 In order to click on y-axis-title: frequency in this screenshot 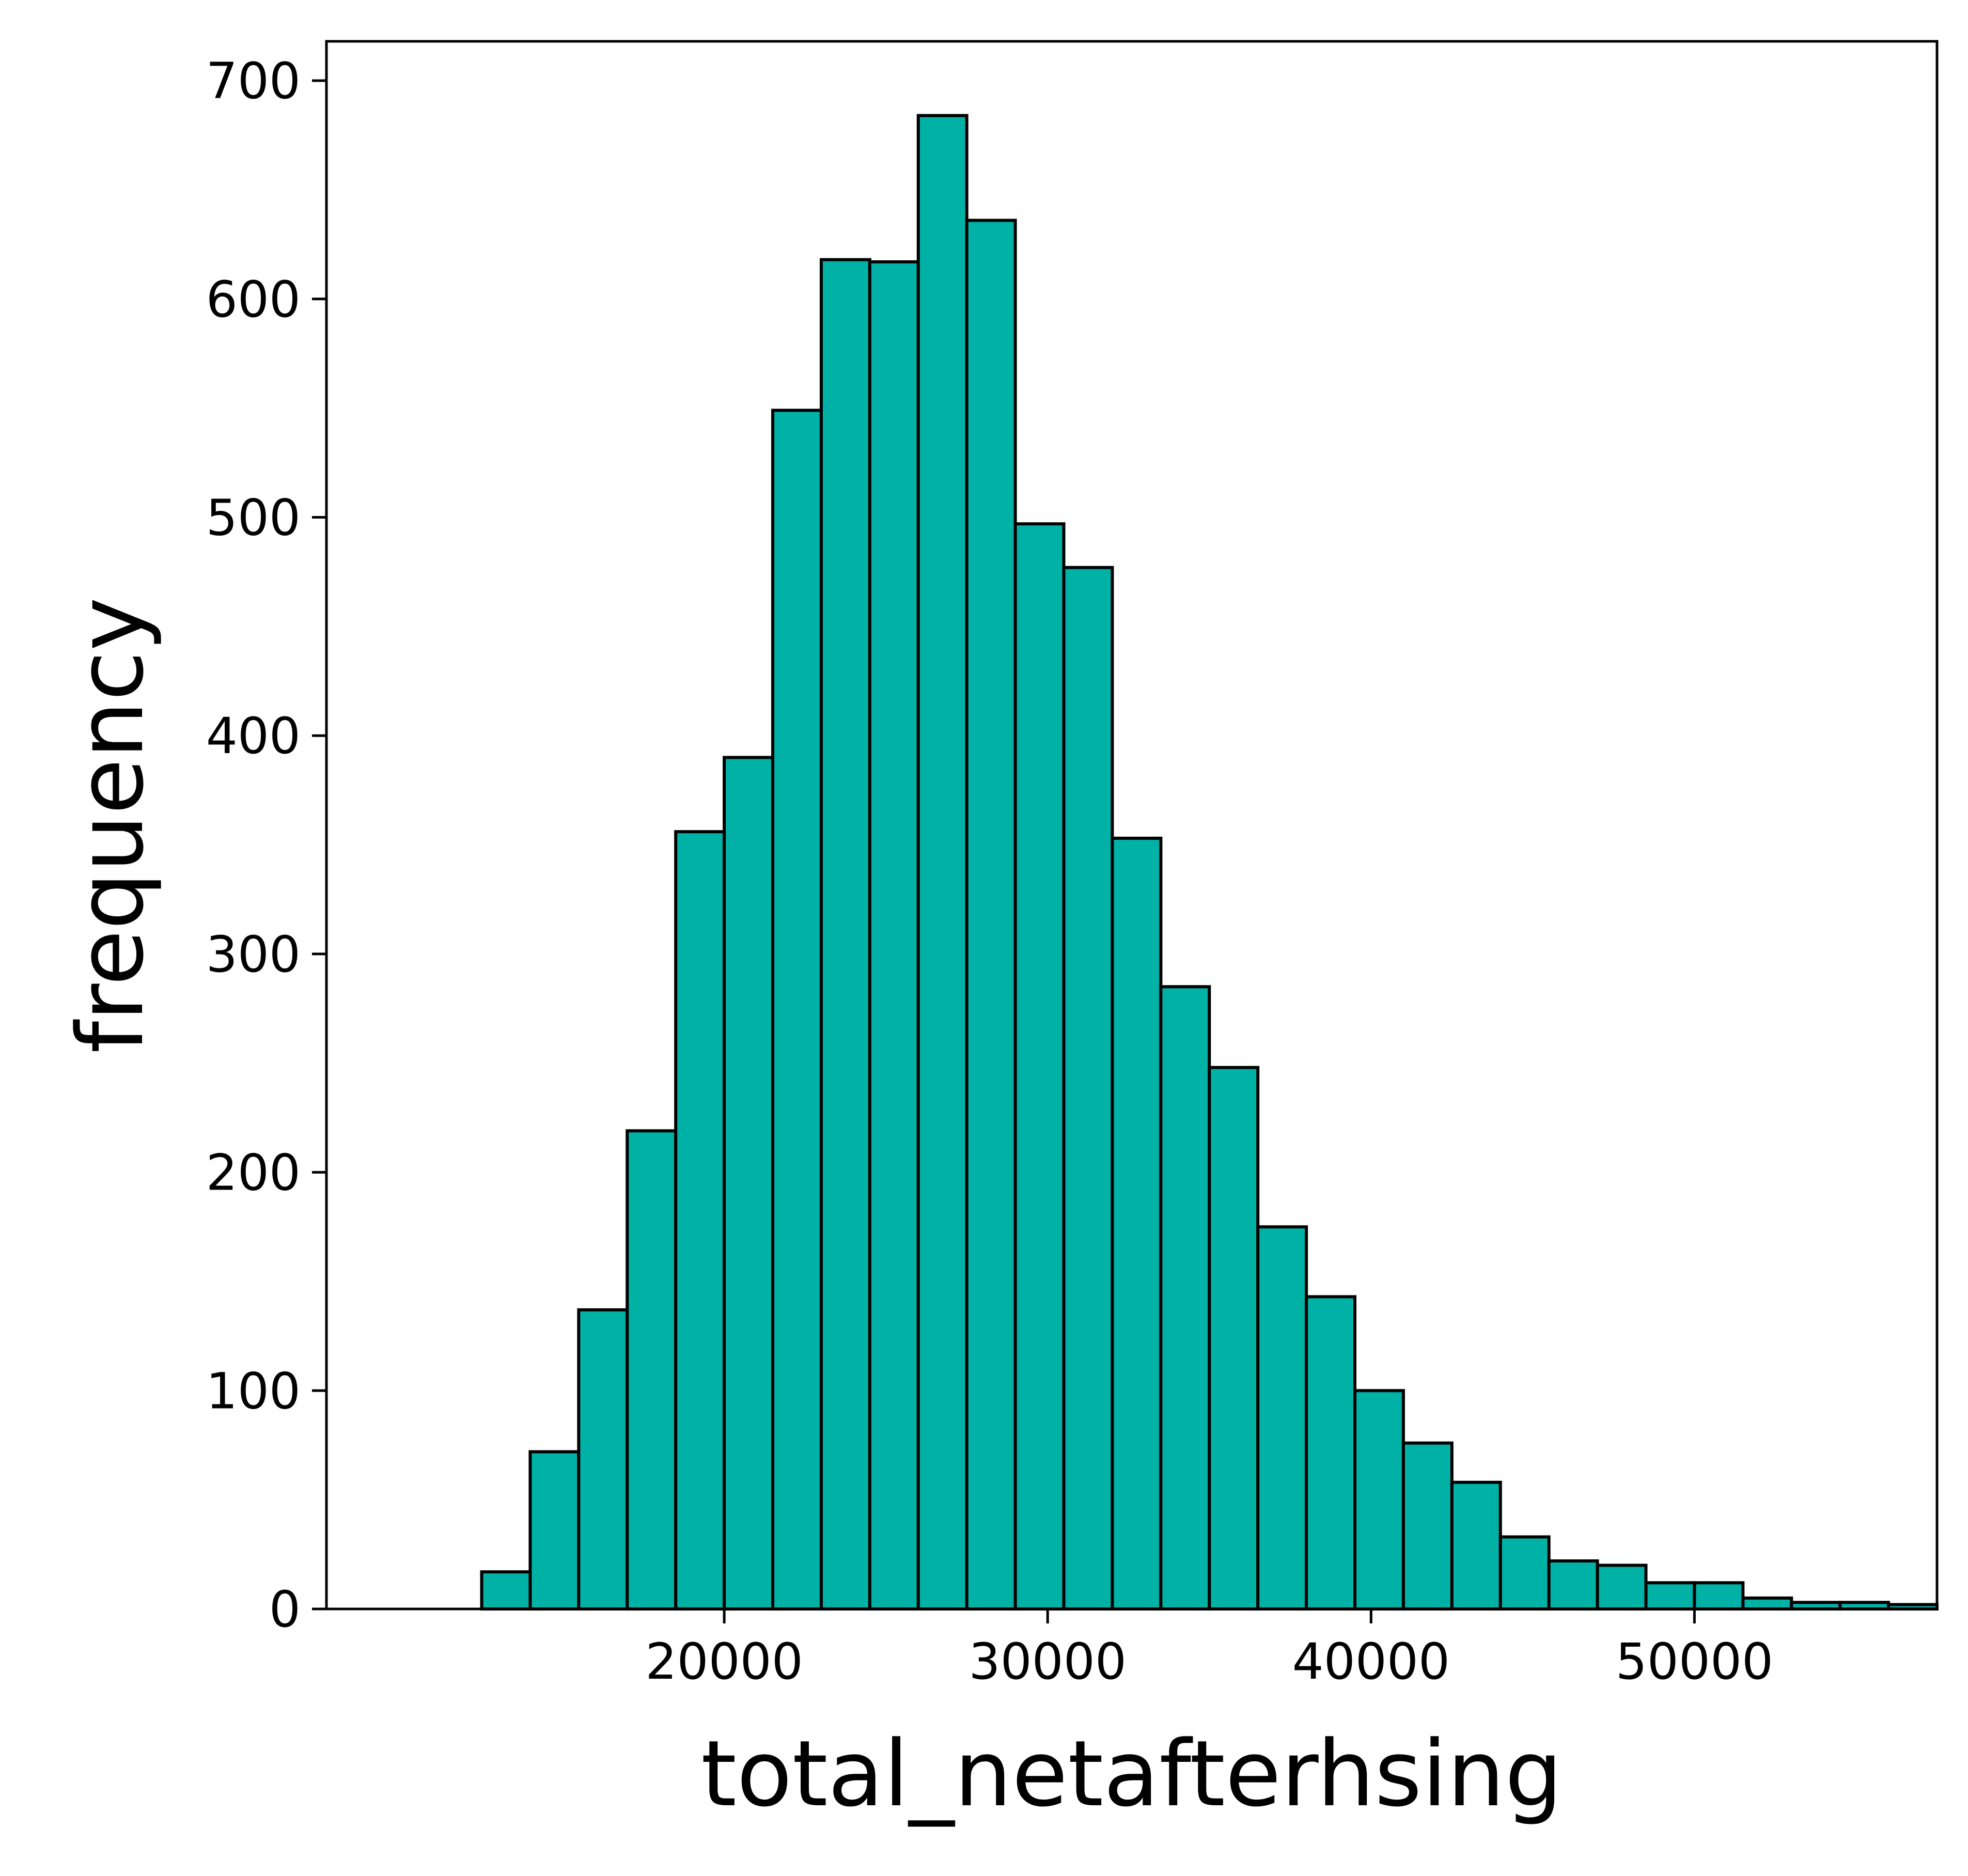, I will do `click(111, 825)`.